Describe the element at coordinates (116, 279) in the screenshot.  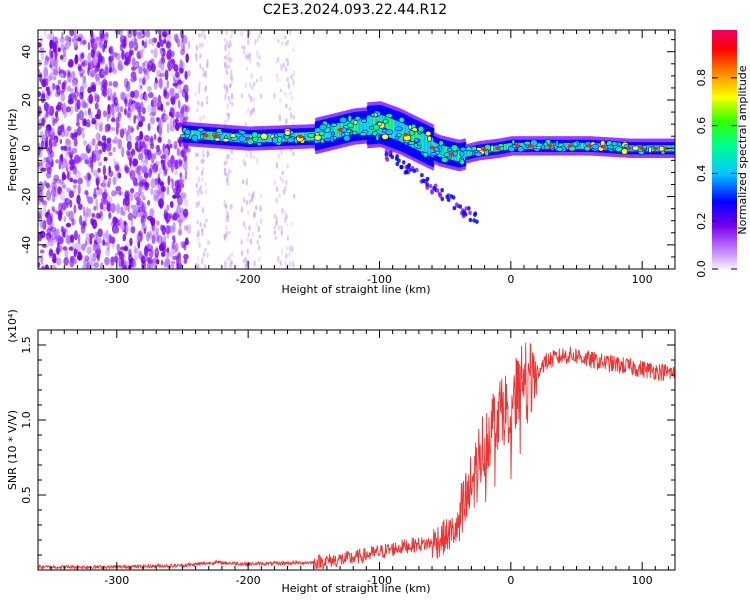
I see `spectrogram-xtick-label: -300` at that location.